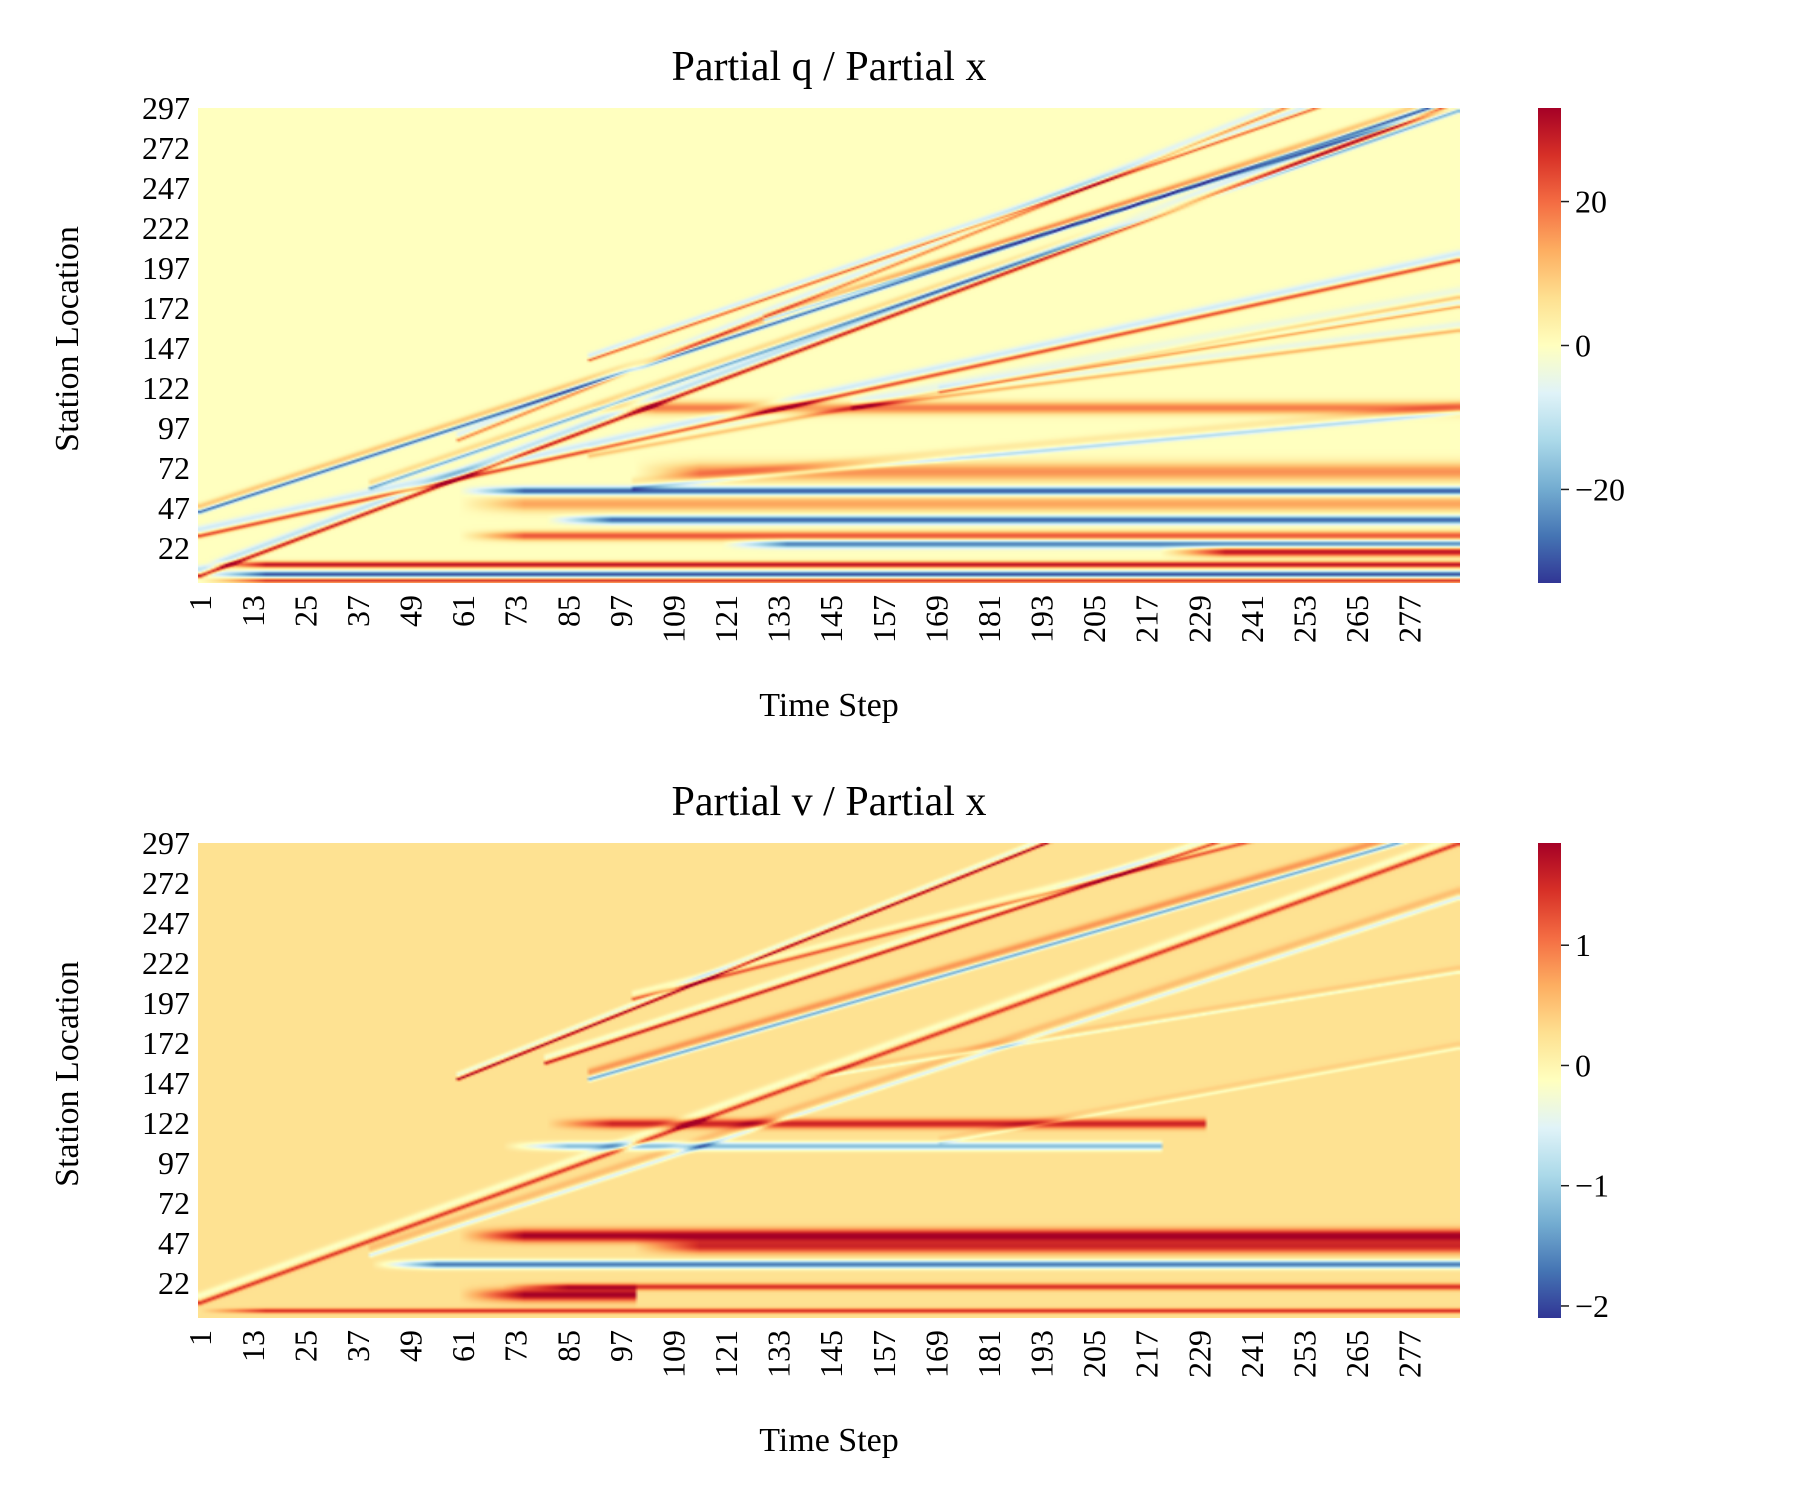 The width and height of the screenshot is (1800, 1500). What do you see at coordinates (1592, 1186) in the screenshot?
I see `colorbar-tick-label: −1` at bounding box center [1592, 1186].